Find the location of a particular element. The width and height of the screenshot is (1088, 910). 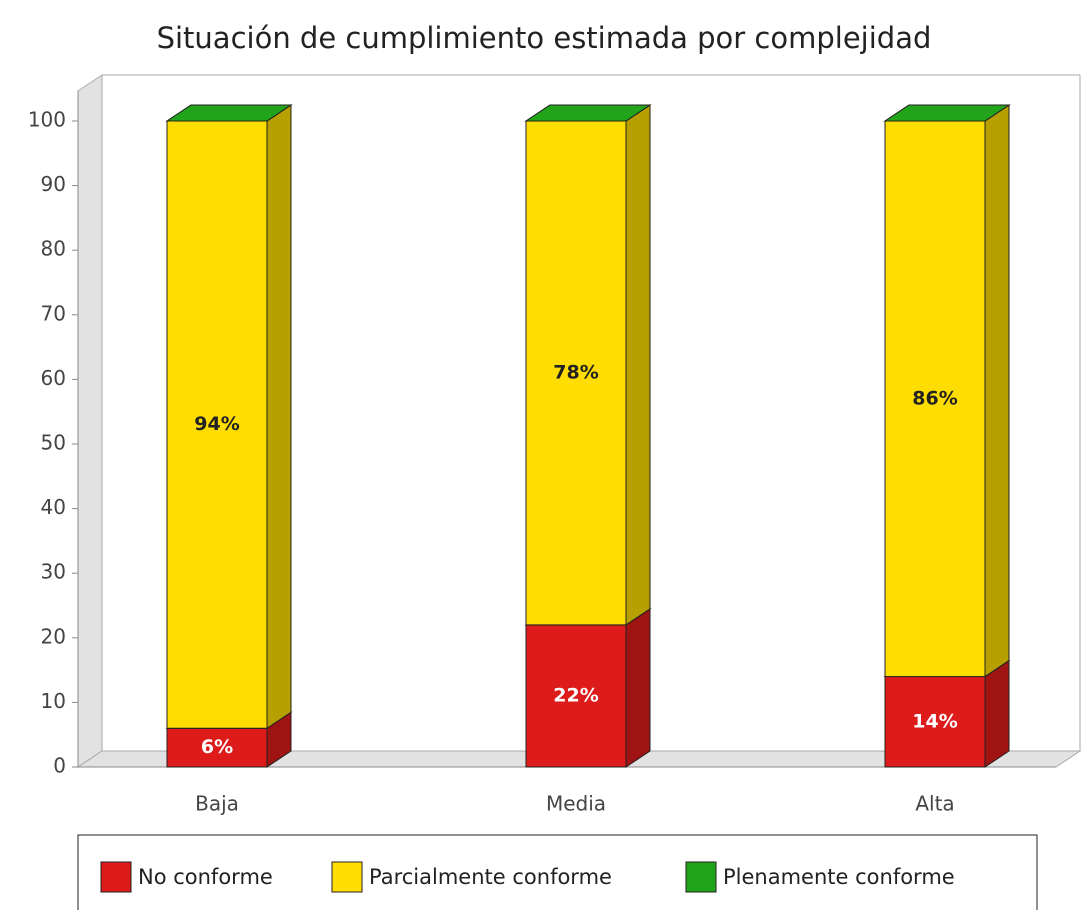

value-label: 78% is located at coordinates (575, 372).